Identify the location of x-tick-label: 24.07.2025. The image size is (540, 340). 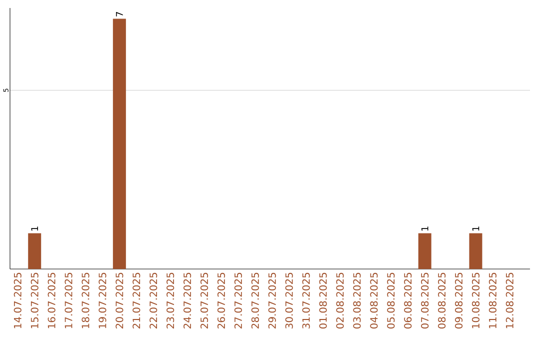
(188, 300).